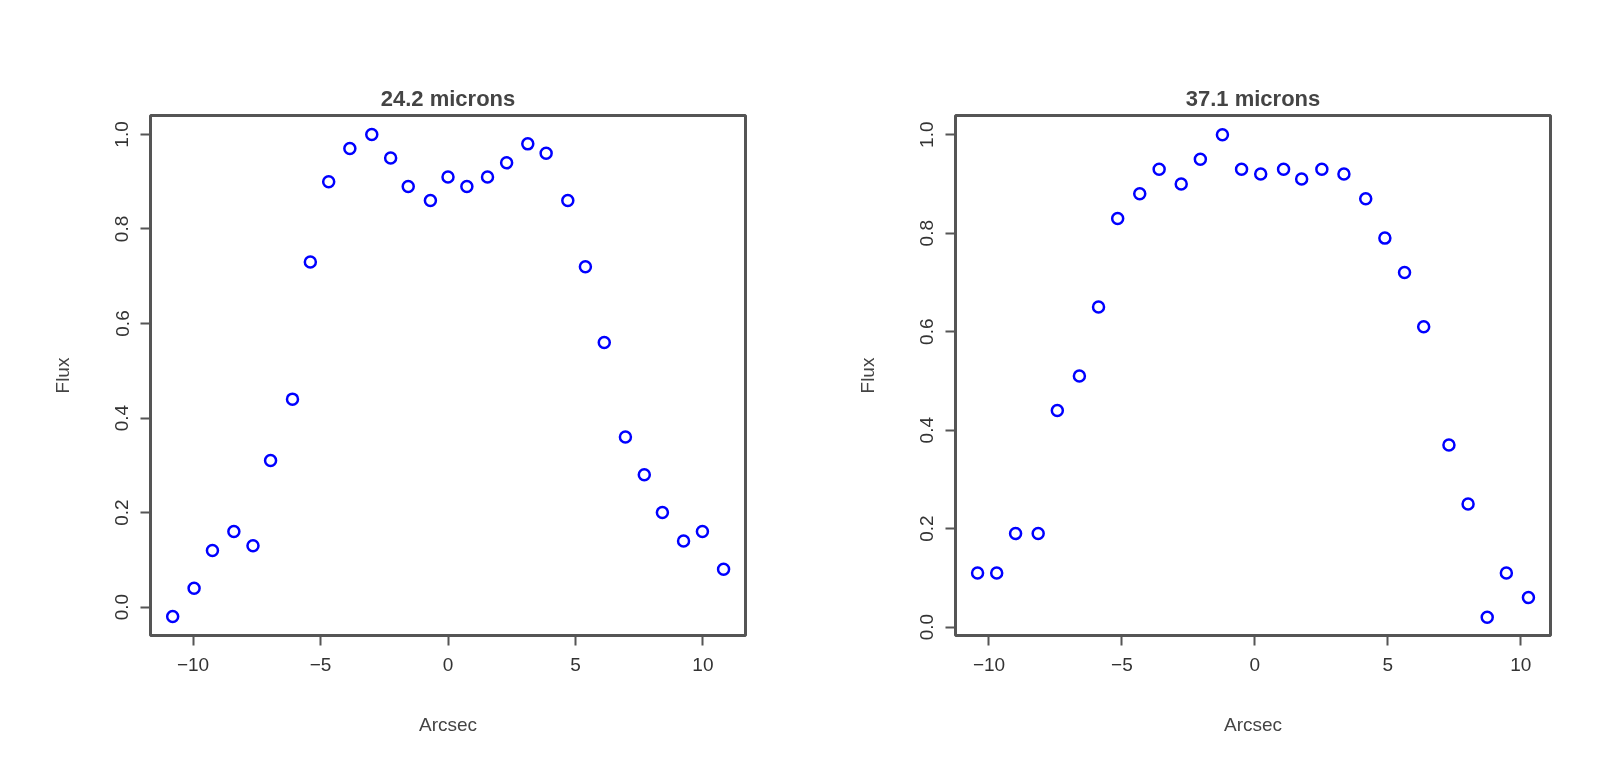 This screenshot has height=761, width=1623. Describe the element at coordinates (1253, 98) in the screenshot. I see `chart-title: 37.1 microns` at that location.